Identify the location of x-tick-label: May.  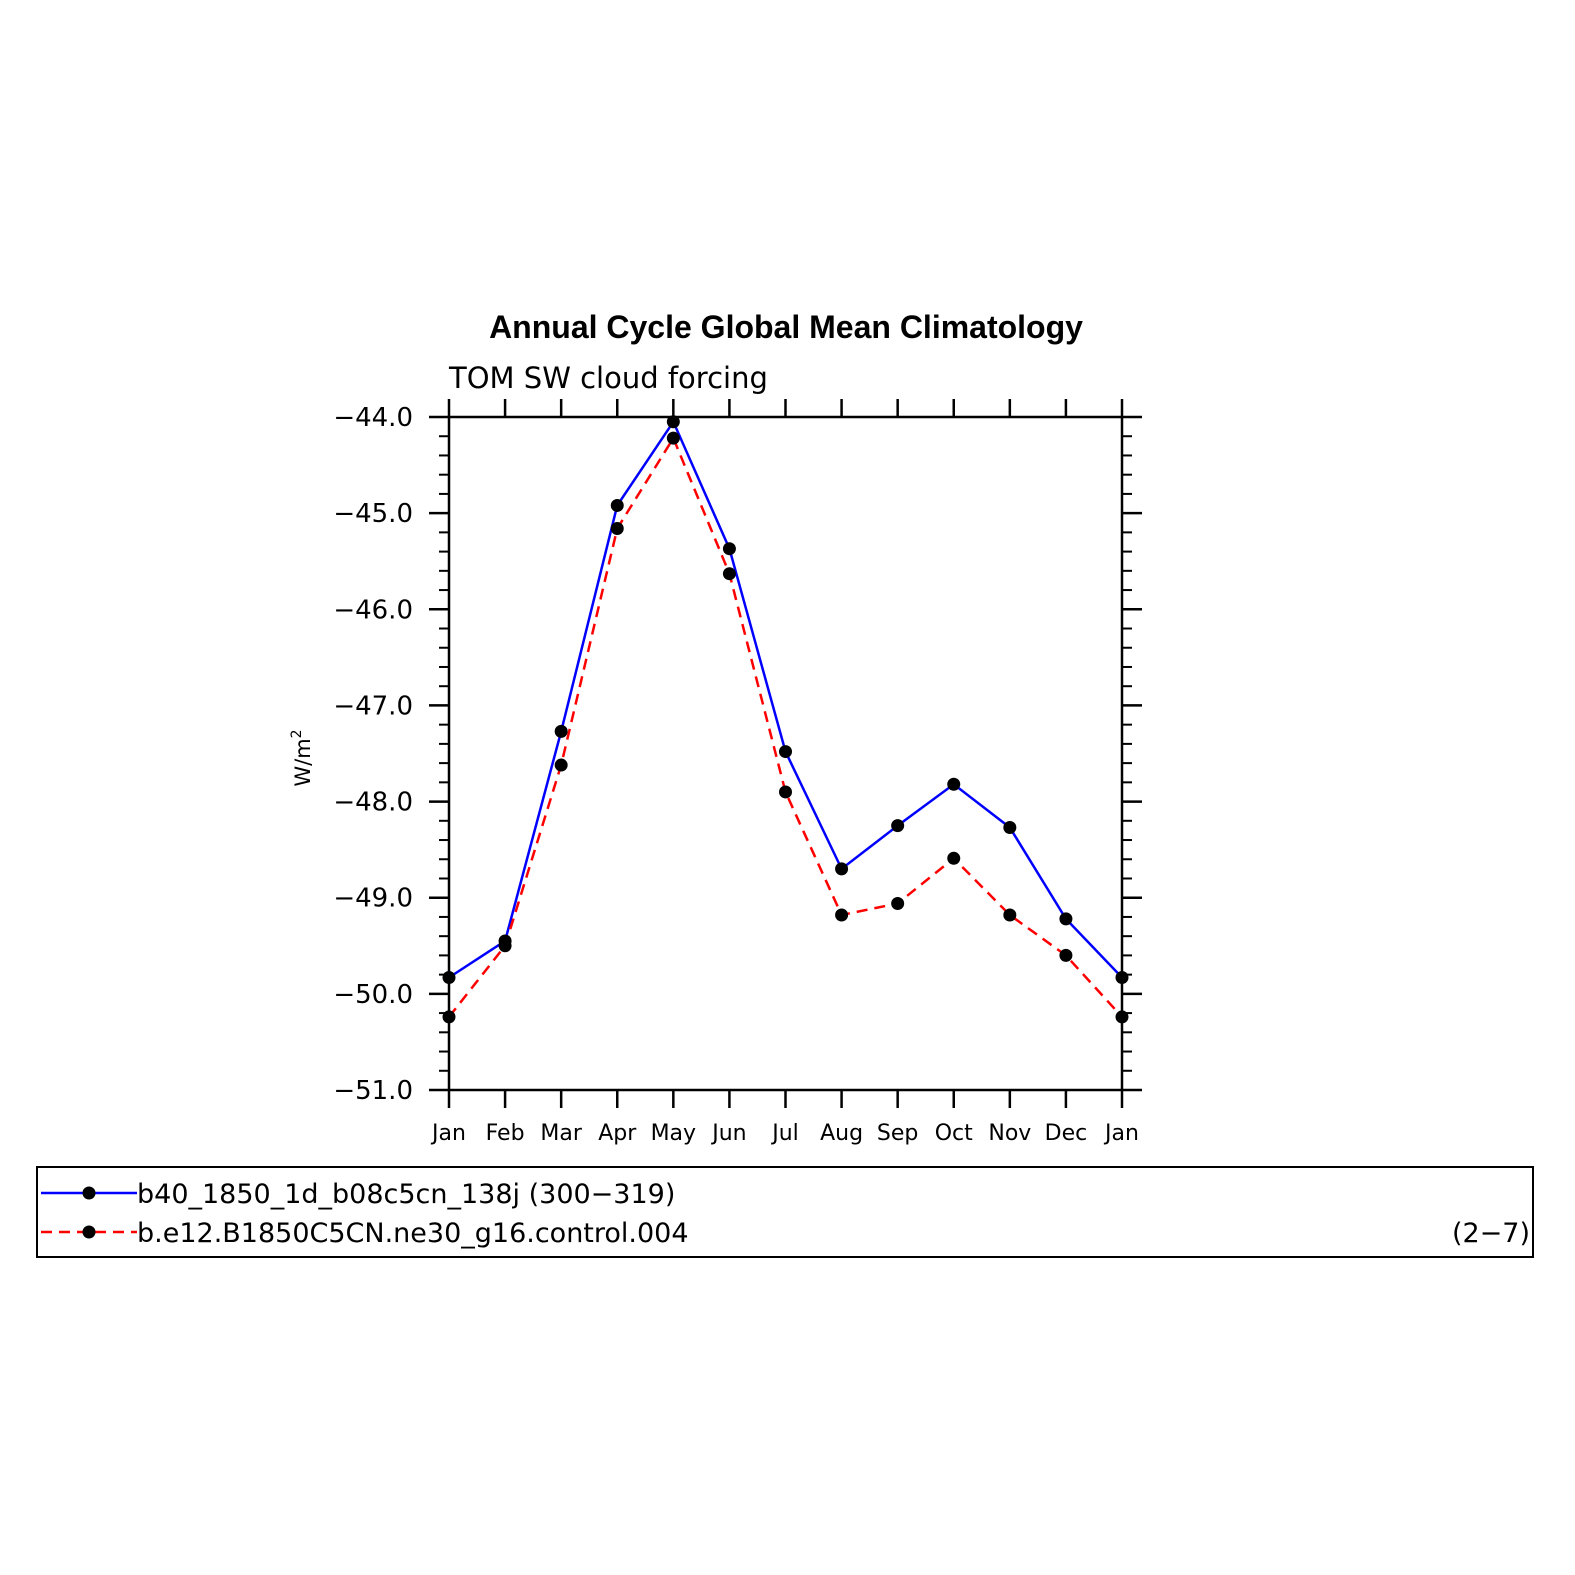
(673, 1133).